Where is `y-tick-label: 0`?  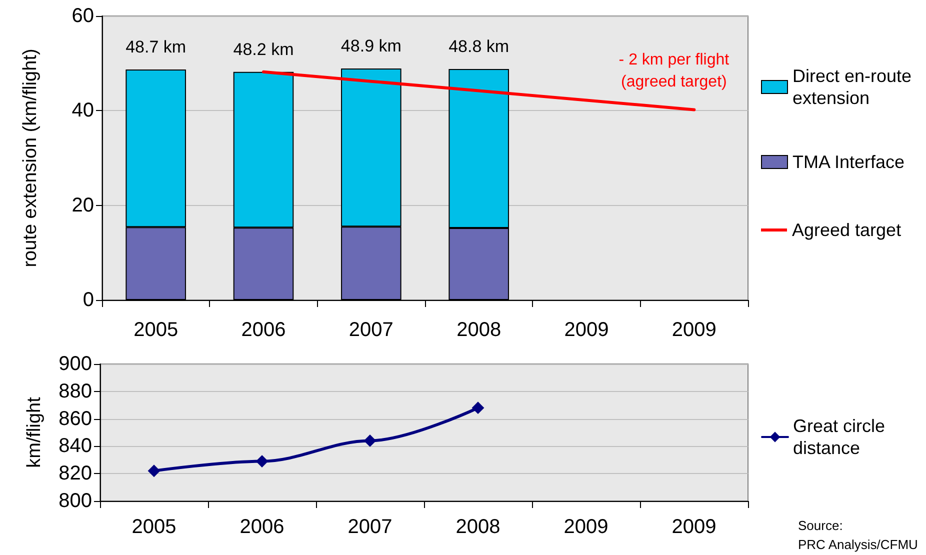 y-tick-label: 0 is located at coordinates (88, 300).